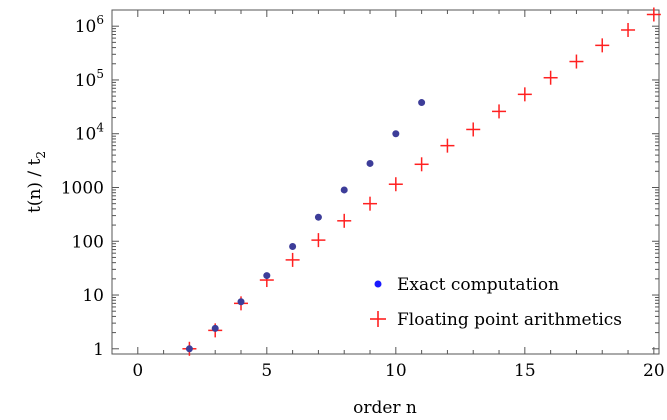 This screenshot has width=667, height=420. What do you see at coordinates (137, 371) in the screenshot?
I see `x-tick-label: 0` at bounding box center [137, 371].